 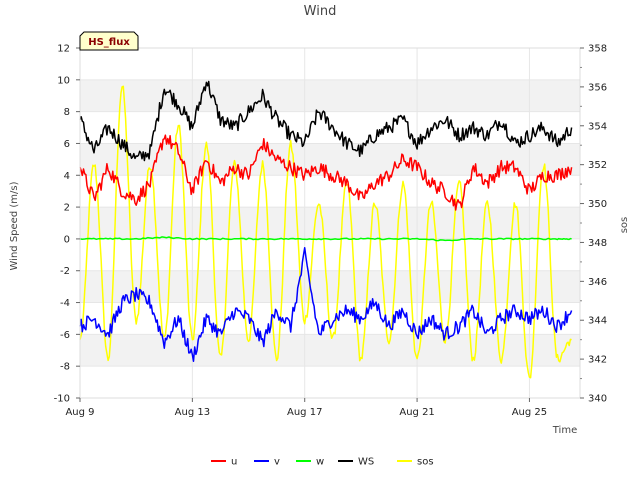 I want to click on legend-label-ws: WS, so click(x=366, y=462).